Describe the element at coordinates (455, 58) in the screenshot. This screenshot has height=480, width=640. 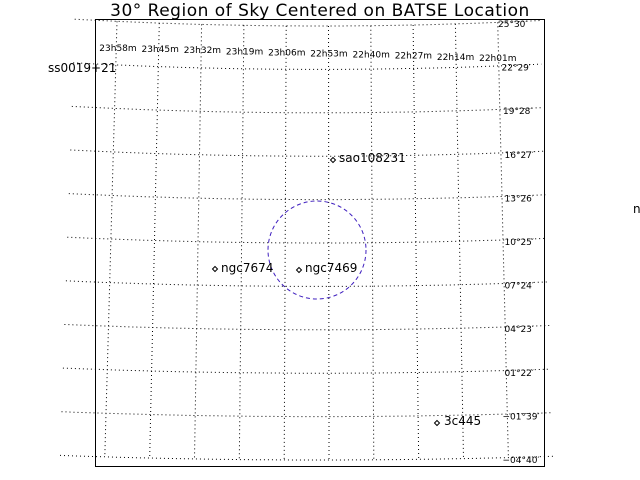
I see `ra-tick-label: 22h14m` at that location.